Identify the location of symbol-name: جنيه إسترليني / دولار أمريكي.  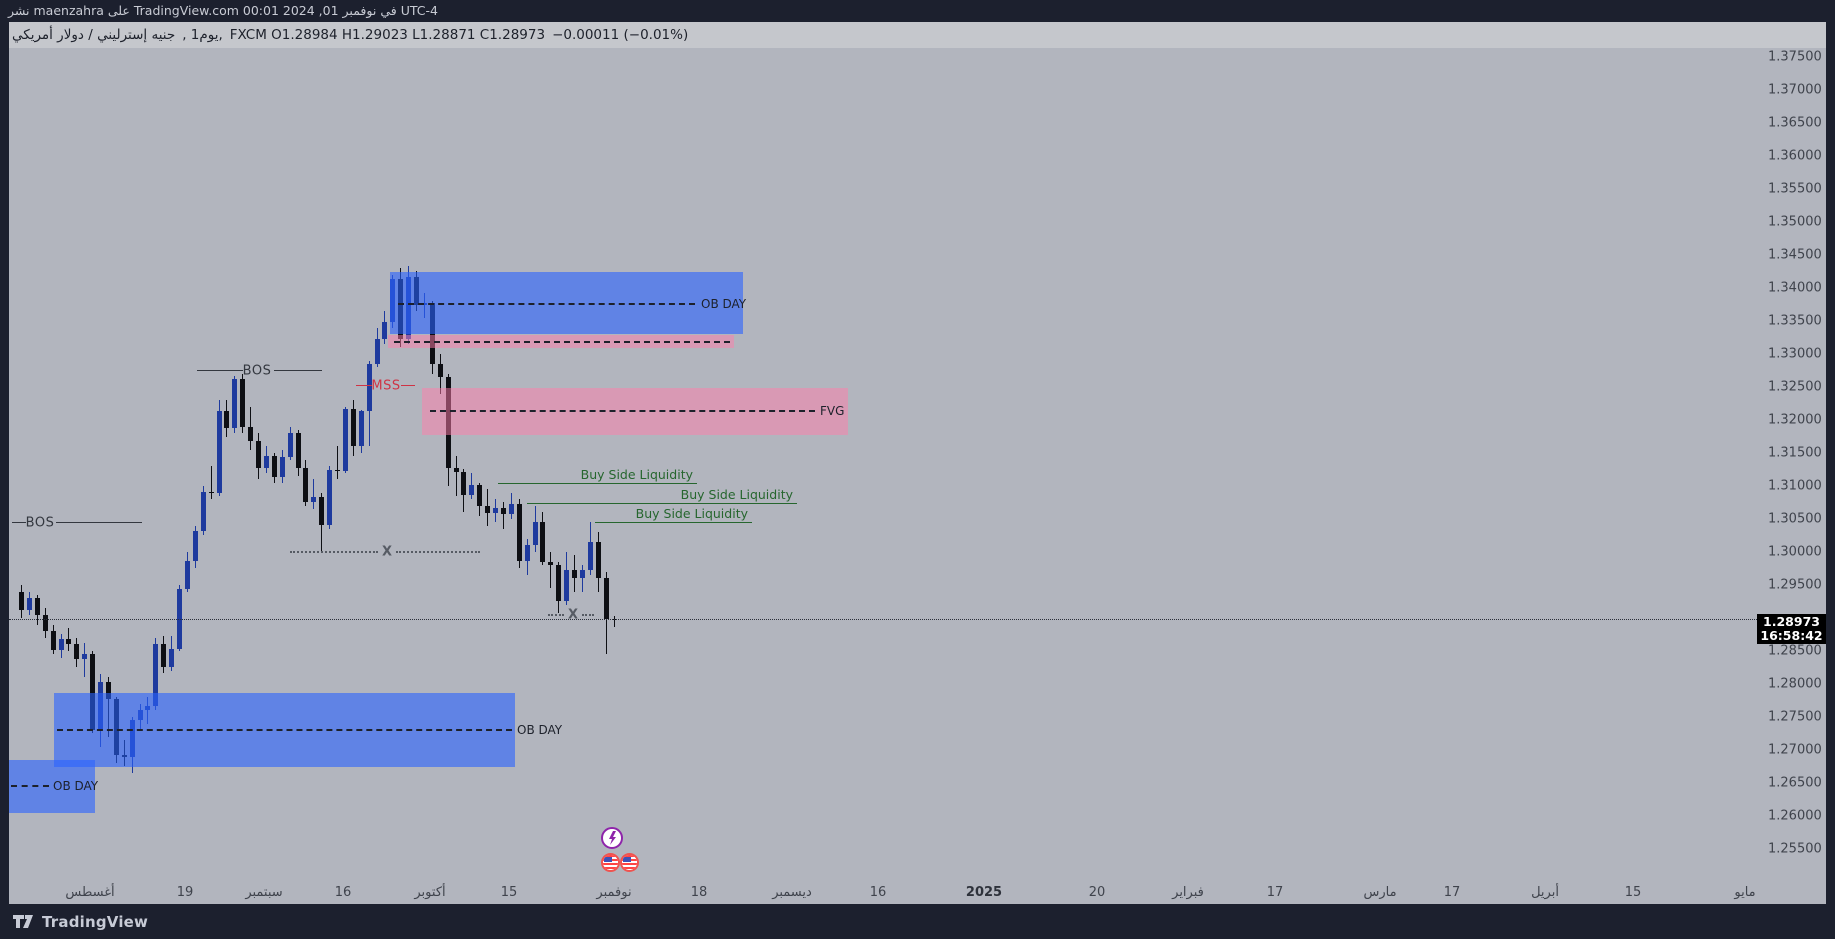
(94, 35).